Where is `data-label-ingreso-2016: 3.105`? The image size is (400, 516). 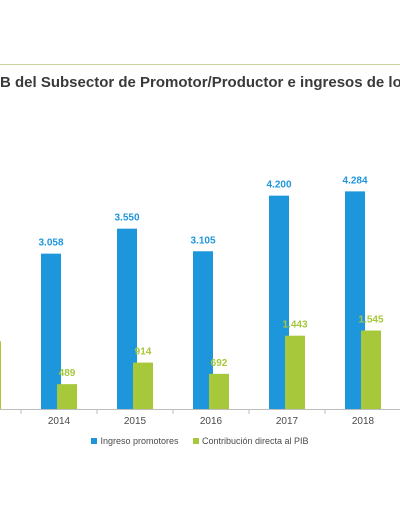
data-label-ingreso-2016: 3.105 is located at coordinates (202, 240).